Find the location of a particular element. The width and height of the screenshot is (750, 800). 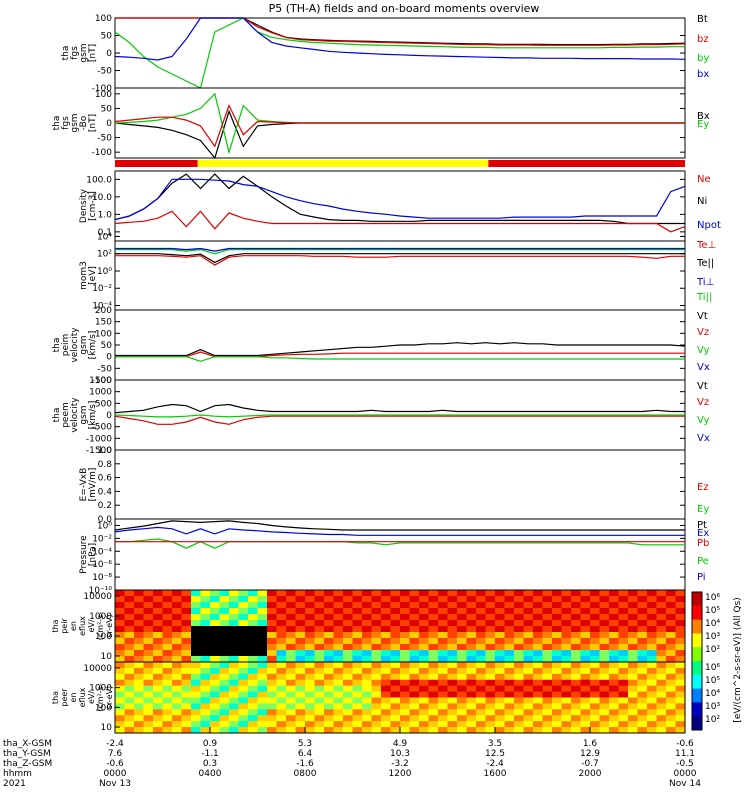

legend-entry: Ne is located at coordinates (704, 179).